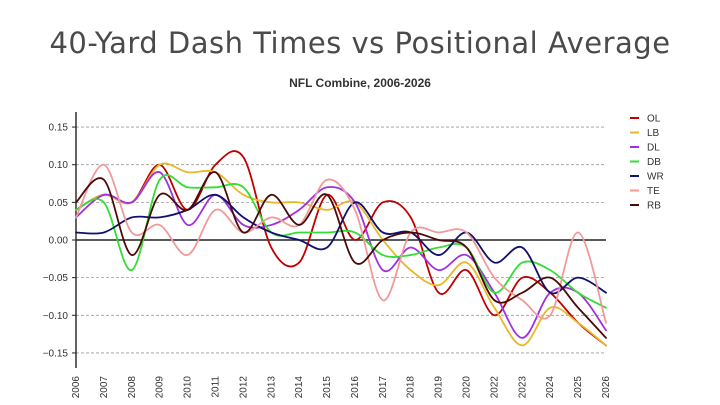 This screenshot has width=720, height=405. What do you see at coordinates (56, 353) in the screenshot?
I see `y-tick-label: −0.15` at bounding box center [56, 353].